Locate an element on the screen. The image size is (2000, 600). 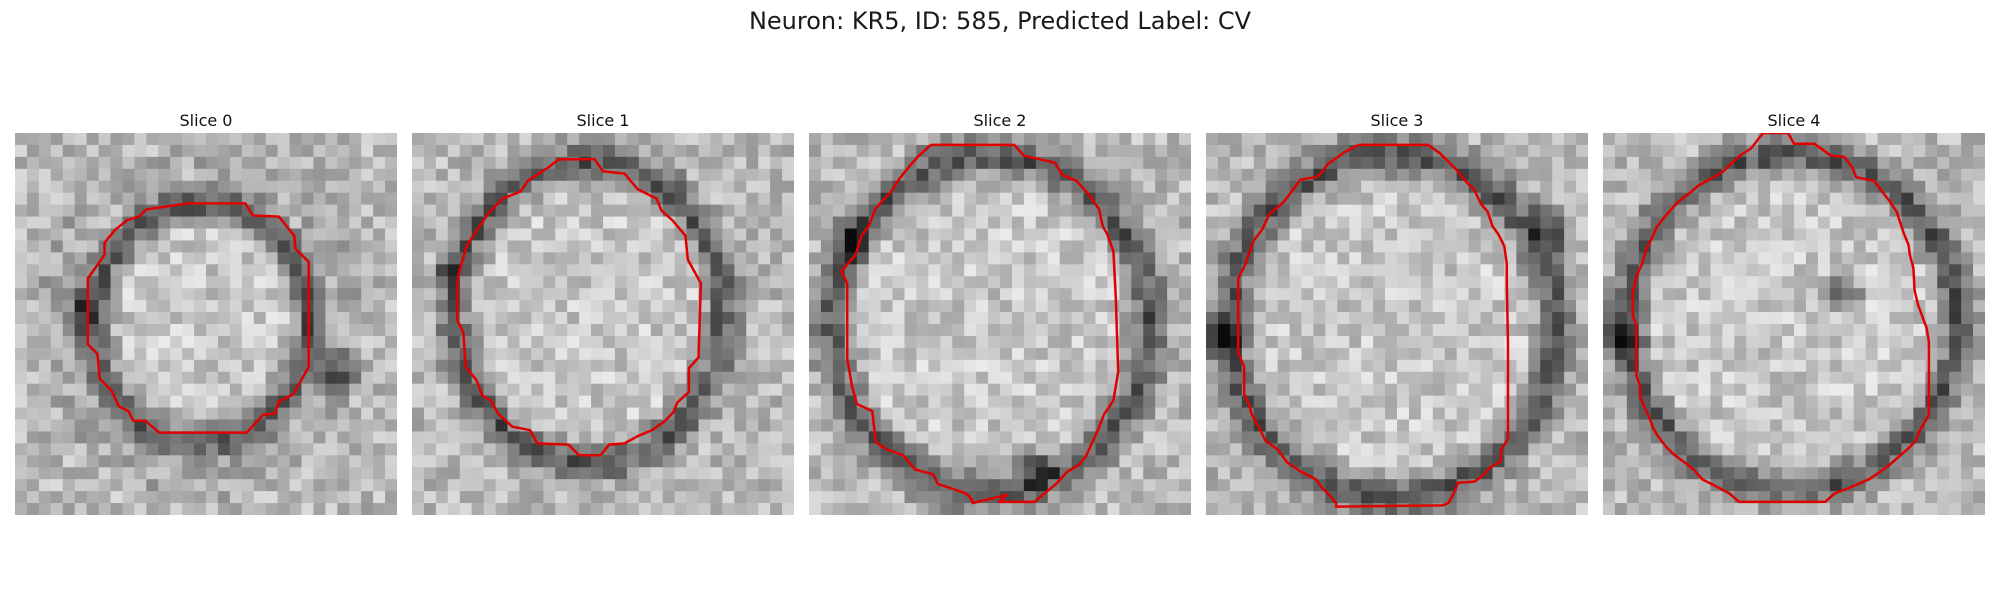
slice-panel-1: Slice 1 is located at coordinates (603, 312).